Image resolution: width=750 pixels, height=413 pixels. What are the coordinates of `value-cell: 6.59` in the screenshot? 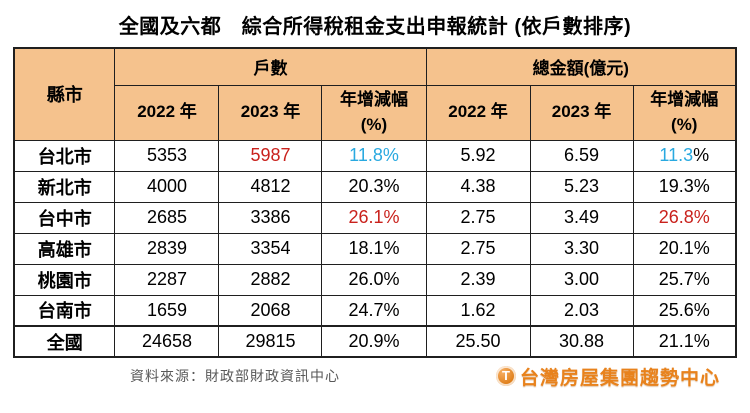 It's located at (581, 155).